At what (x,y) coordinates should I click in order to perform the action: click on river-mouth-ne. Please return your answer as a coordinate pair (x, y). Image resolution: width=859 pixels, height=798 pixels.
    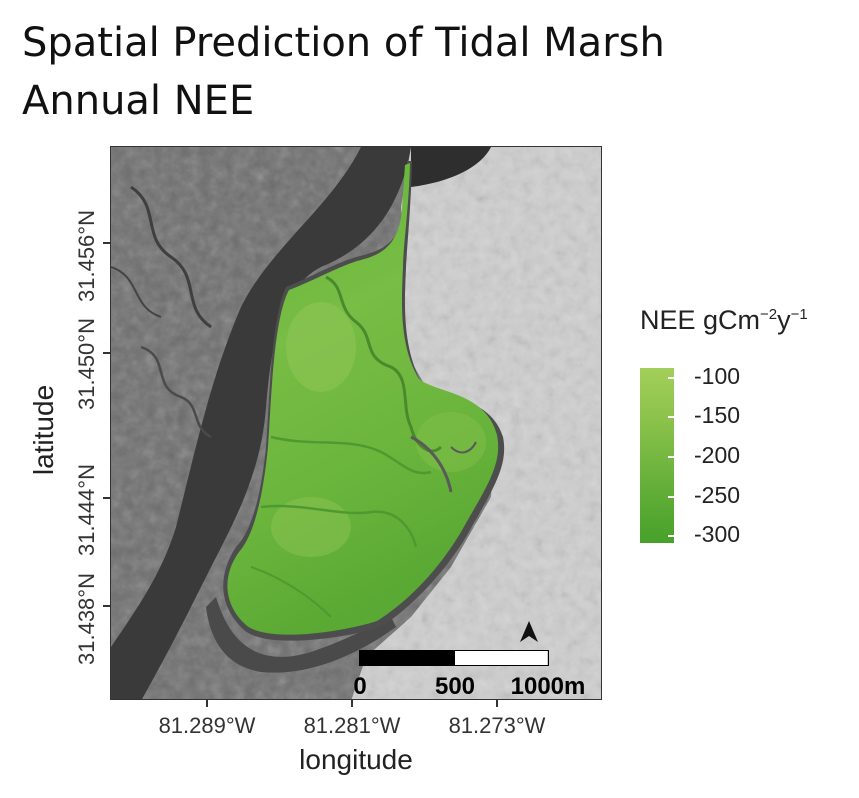
    Looking at the image, I should click on (451, 167).